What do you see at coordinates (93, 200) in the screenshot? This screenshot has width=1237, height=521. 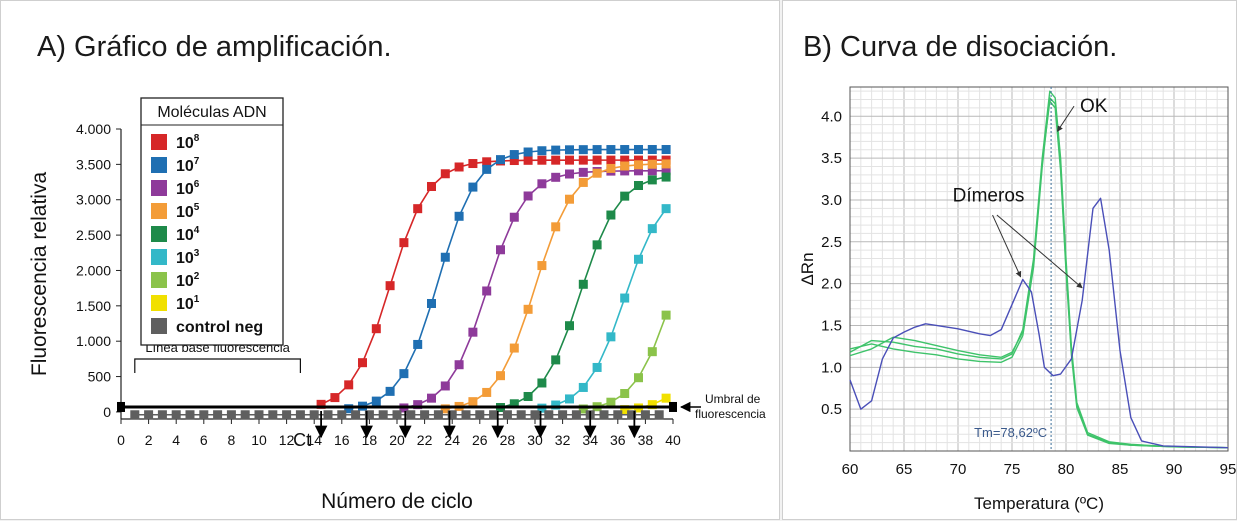 I see `y-tick-label: 3.000` at bounding box center [93, 200].